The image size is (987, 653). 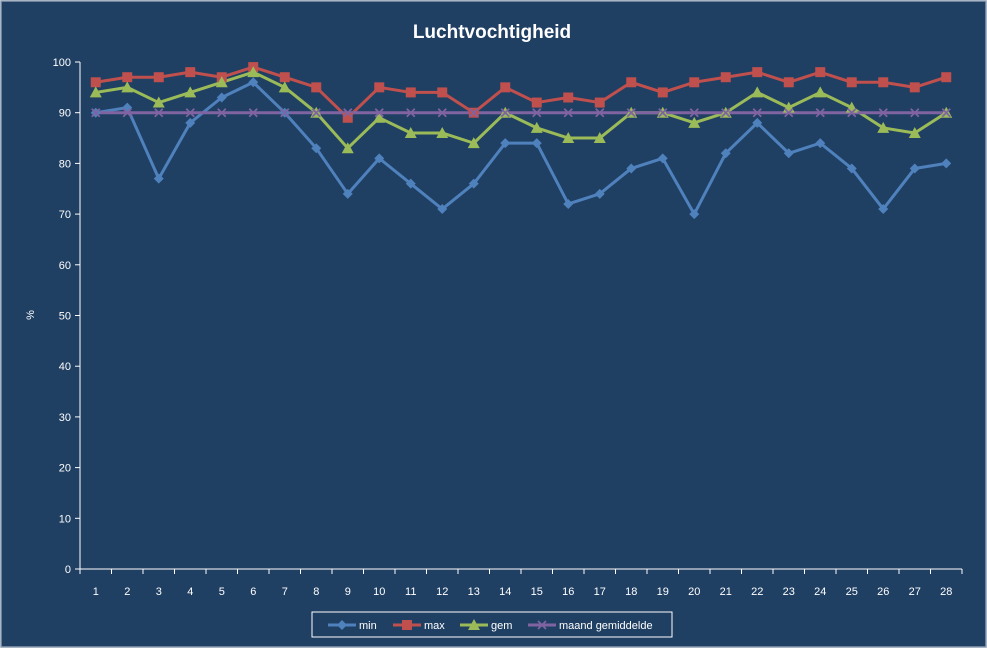 What do you see at coordinates (159, 592) in the screenshot?
I see `x-tick-label: 3` at bounding box center [159, 592].